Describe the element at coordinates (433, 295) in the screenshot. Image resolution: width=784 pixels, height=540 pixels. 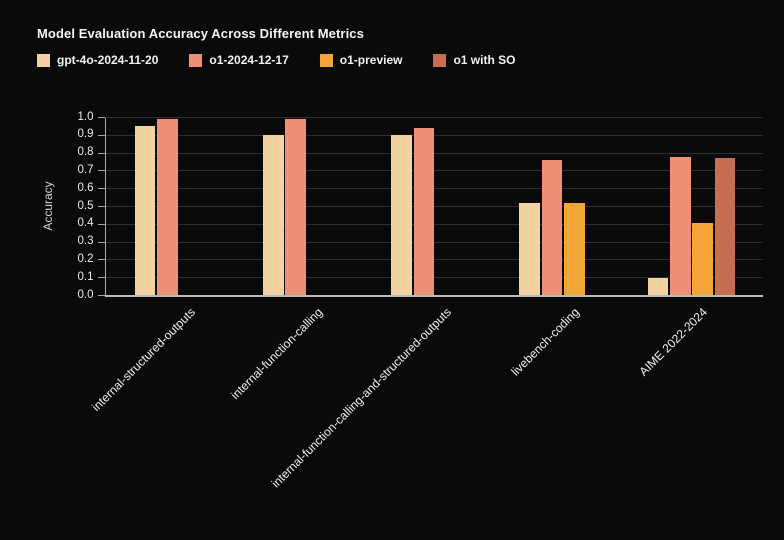
I see `x-axis-line` at that location.